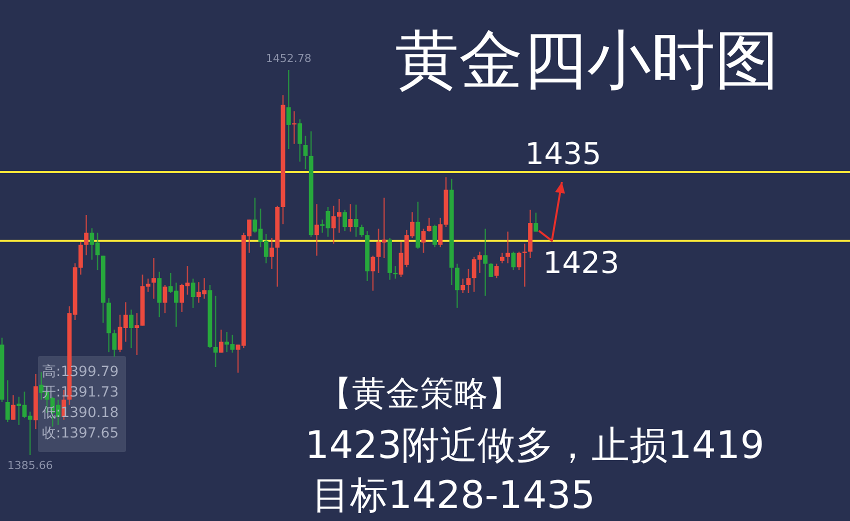  What do you see at coordinates (581, 263) in the screenshot?
I see `ref-line-label: 1423` at bounding box center [581, 263].